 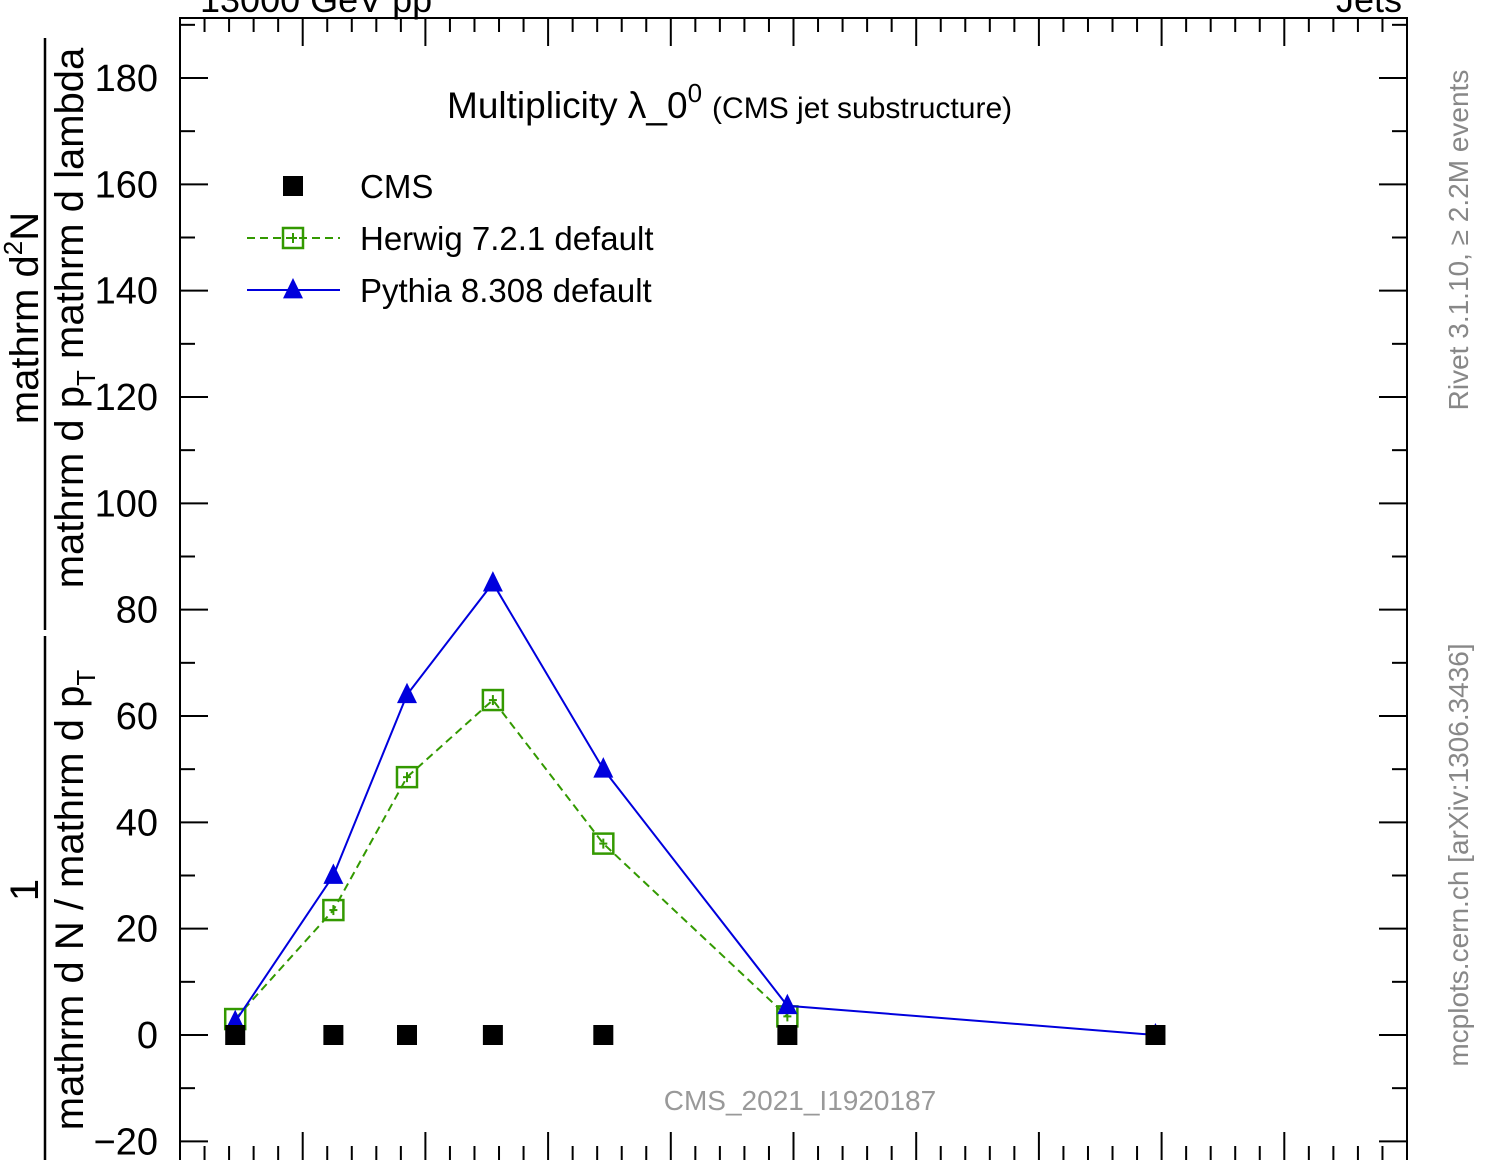 I want to click on legend-label: Herwig 7.2.1 default, so click(x=507, y=238).